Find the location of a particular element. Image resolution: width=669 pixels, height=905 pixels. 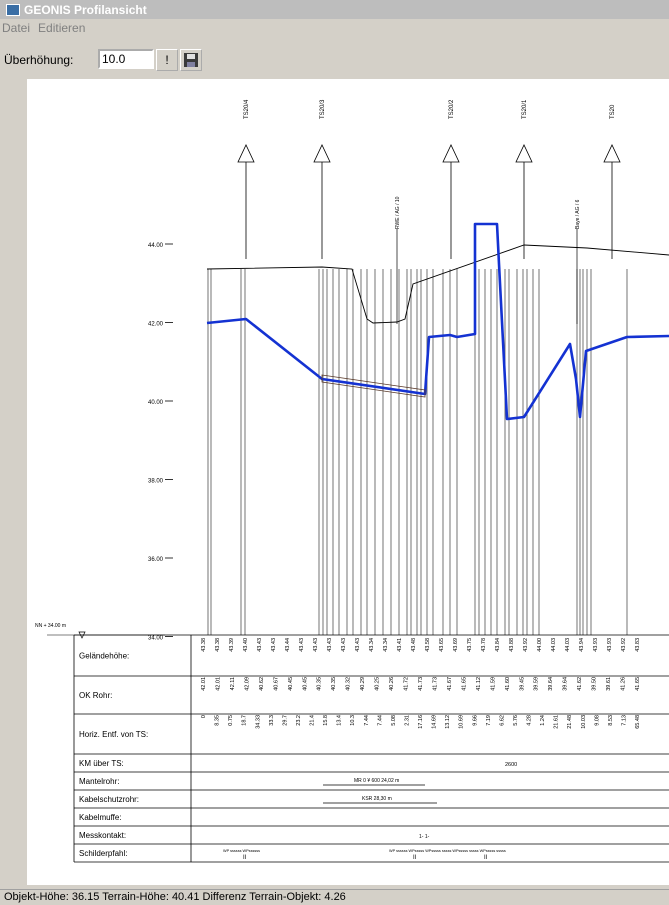

ok-rohr-value: 40.67 is located at coordinates (276, 684).